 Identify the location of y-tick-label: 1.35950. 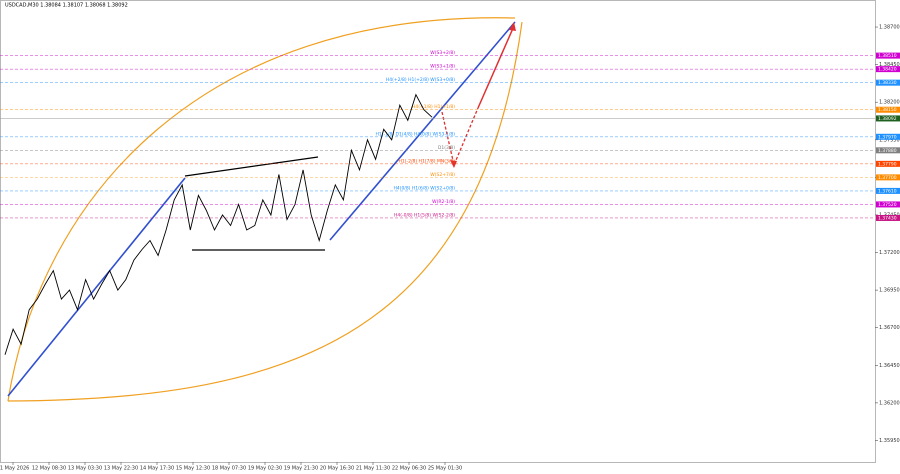
(889, 441).